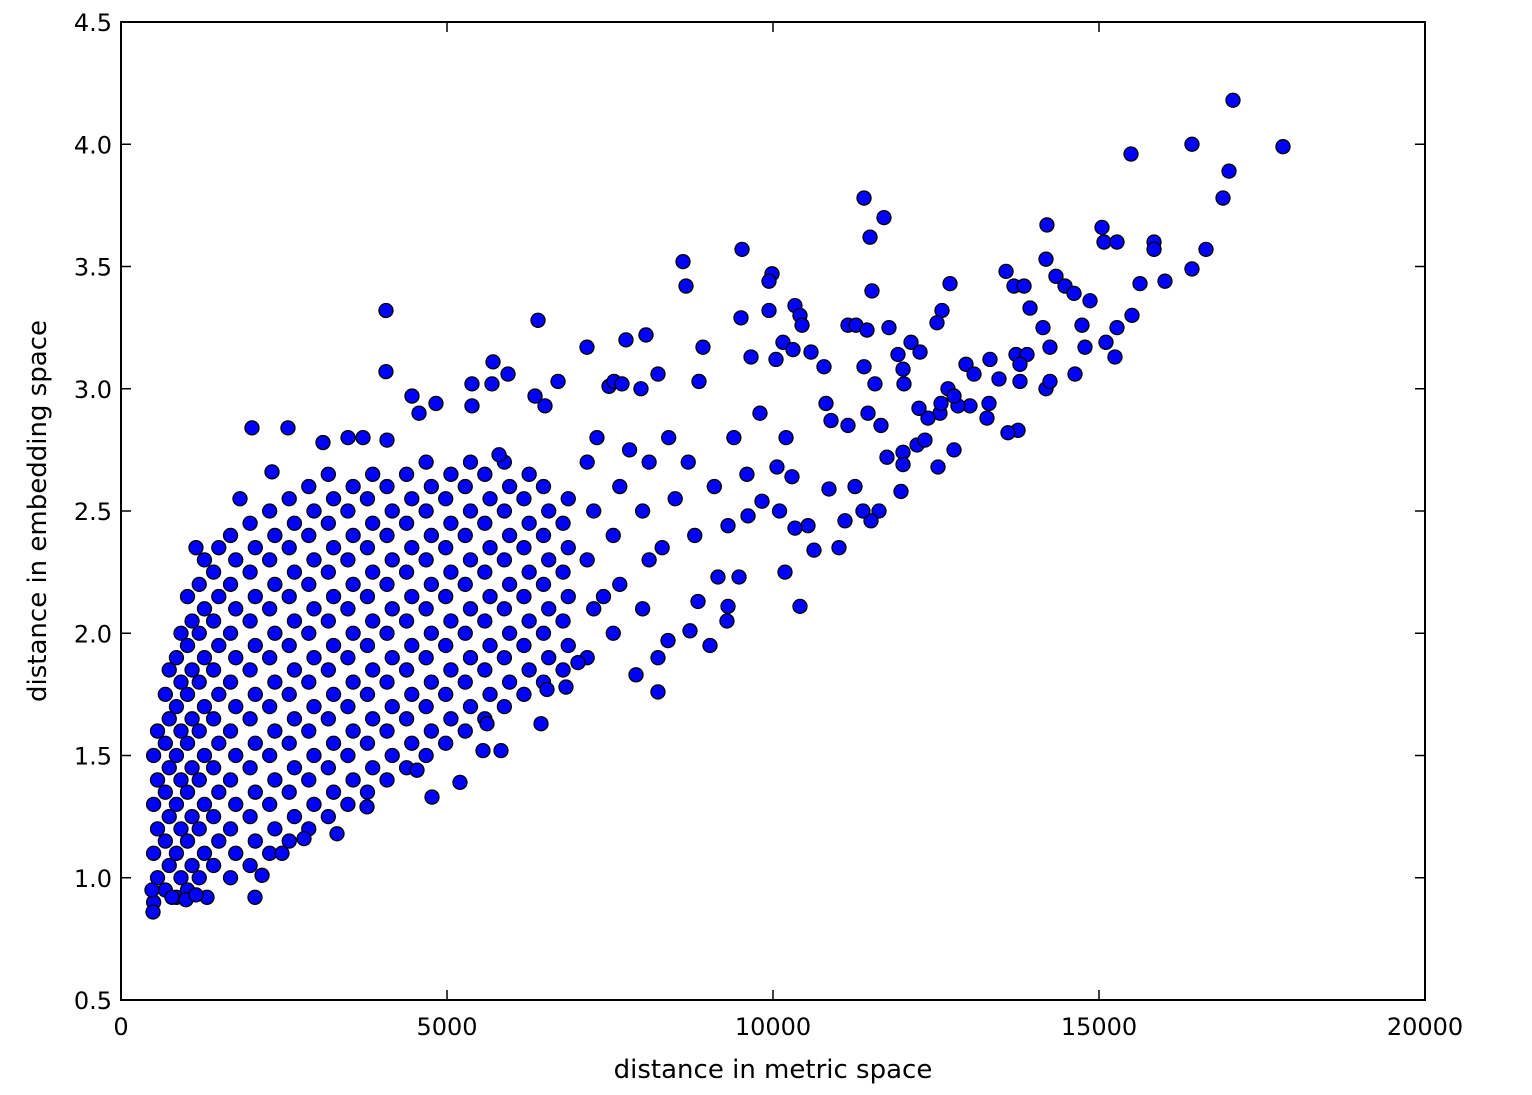 This screenshot has width=1532, height=1095. Describe the element at coordinates (446, 1027) in the screenshot. I see `x-tick-label: 5000` at that location.